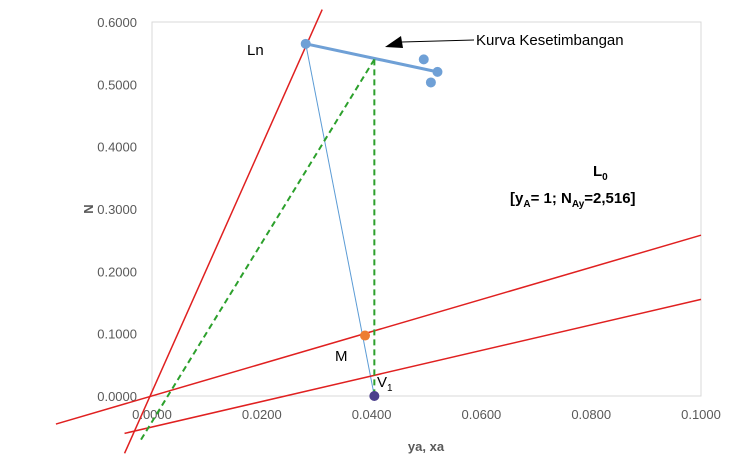  I want to click on x-tick-label: 0.0600, so click(482, 414).